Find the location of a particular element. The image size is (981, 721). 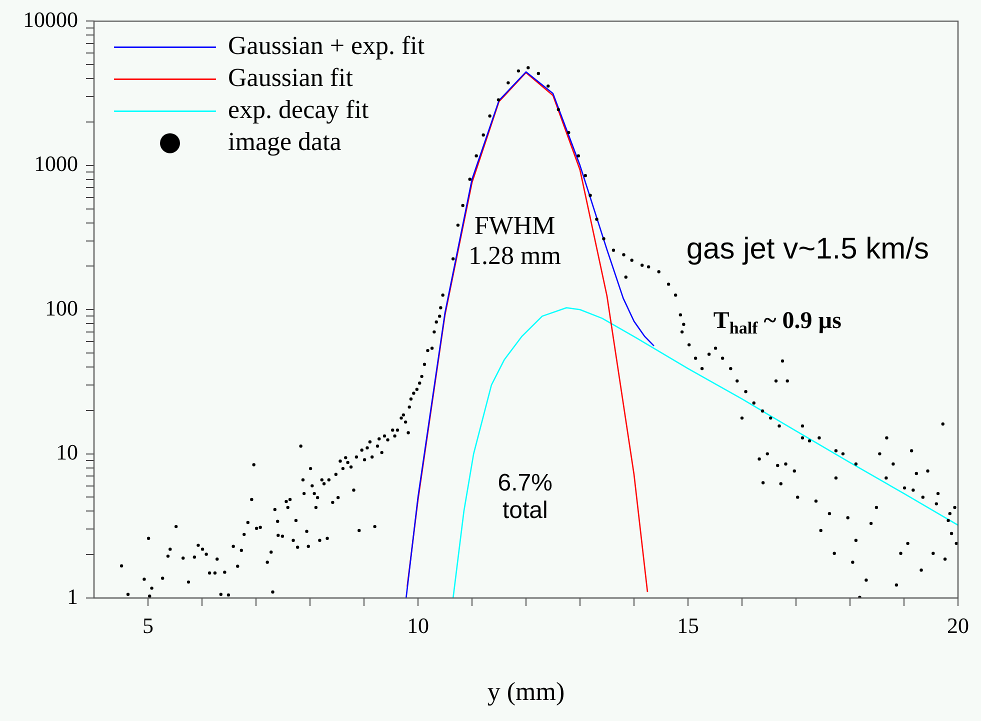

legend-label: Gaussian fit is located at coordinates (291, 77).